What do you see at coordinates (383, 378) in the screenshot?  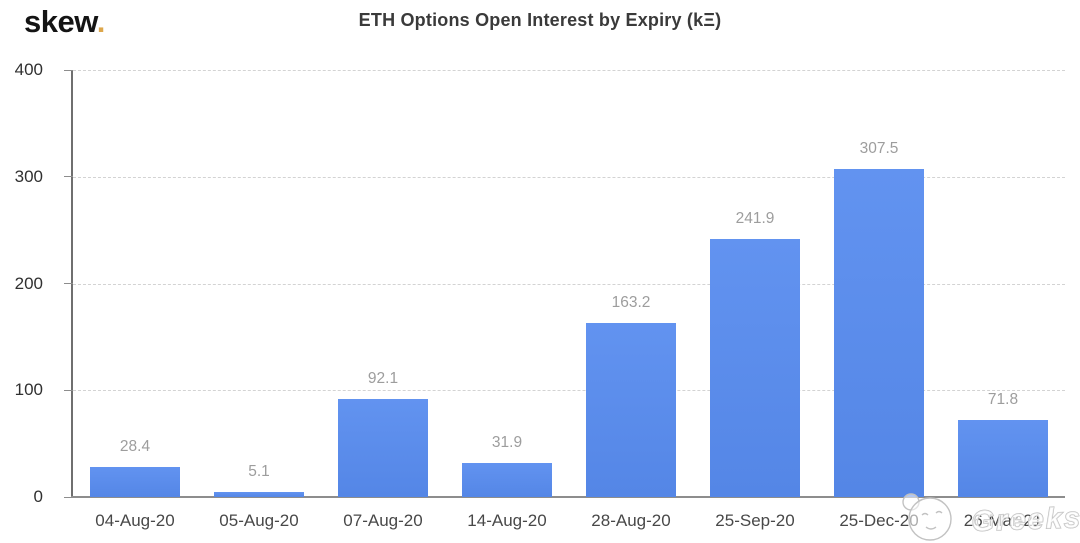 I see `bar-value-label: 92.1` at bounding box center [383, 378].